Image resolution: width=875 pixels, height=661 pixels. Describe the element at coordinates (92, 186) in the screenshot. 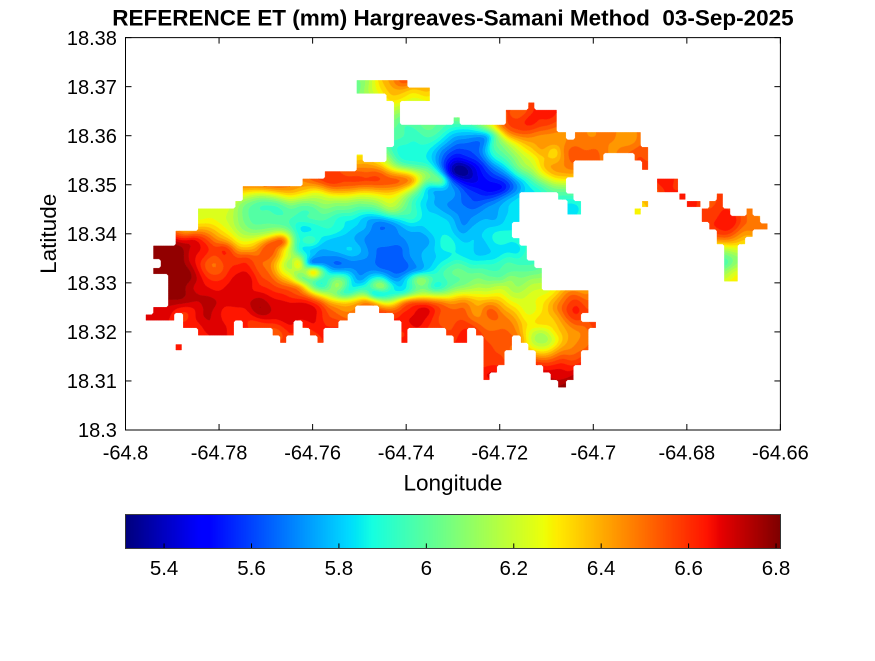

I see `svg-text: 18.35` at that location.